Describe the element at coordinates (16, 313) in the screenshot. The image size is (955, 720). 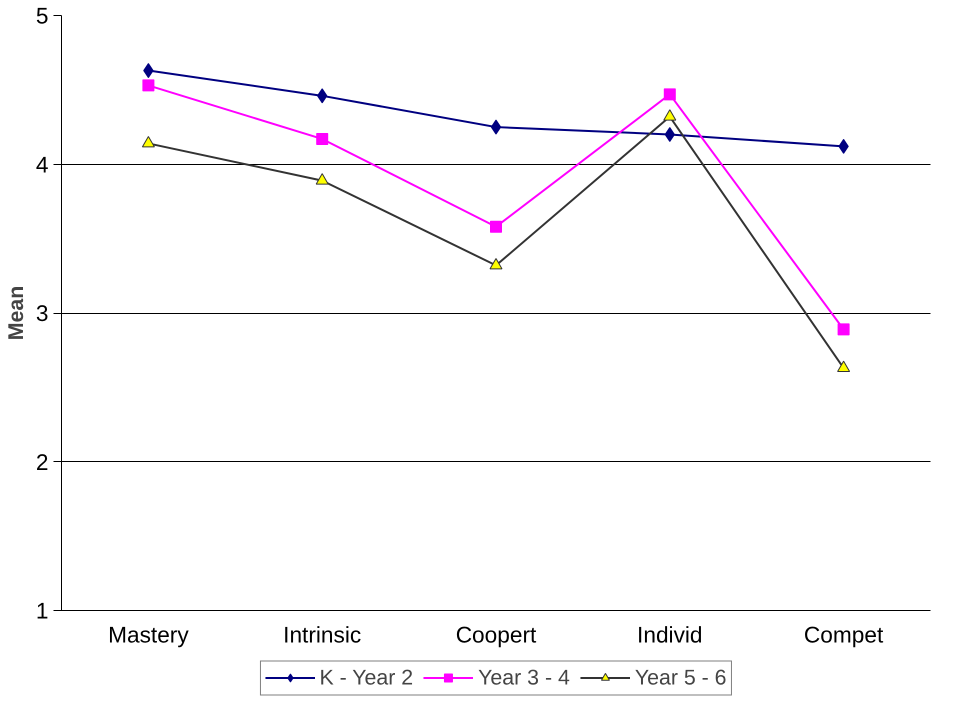
I see `y-axis-title: Mean` at that location.